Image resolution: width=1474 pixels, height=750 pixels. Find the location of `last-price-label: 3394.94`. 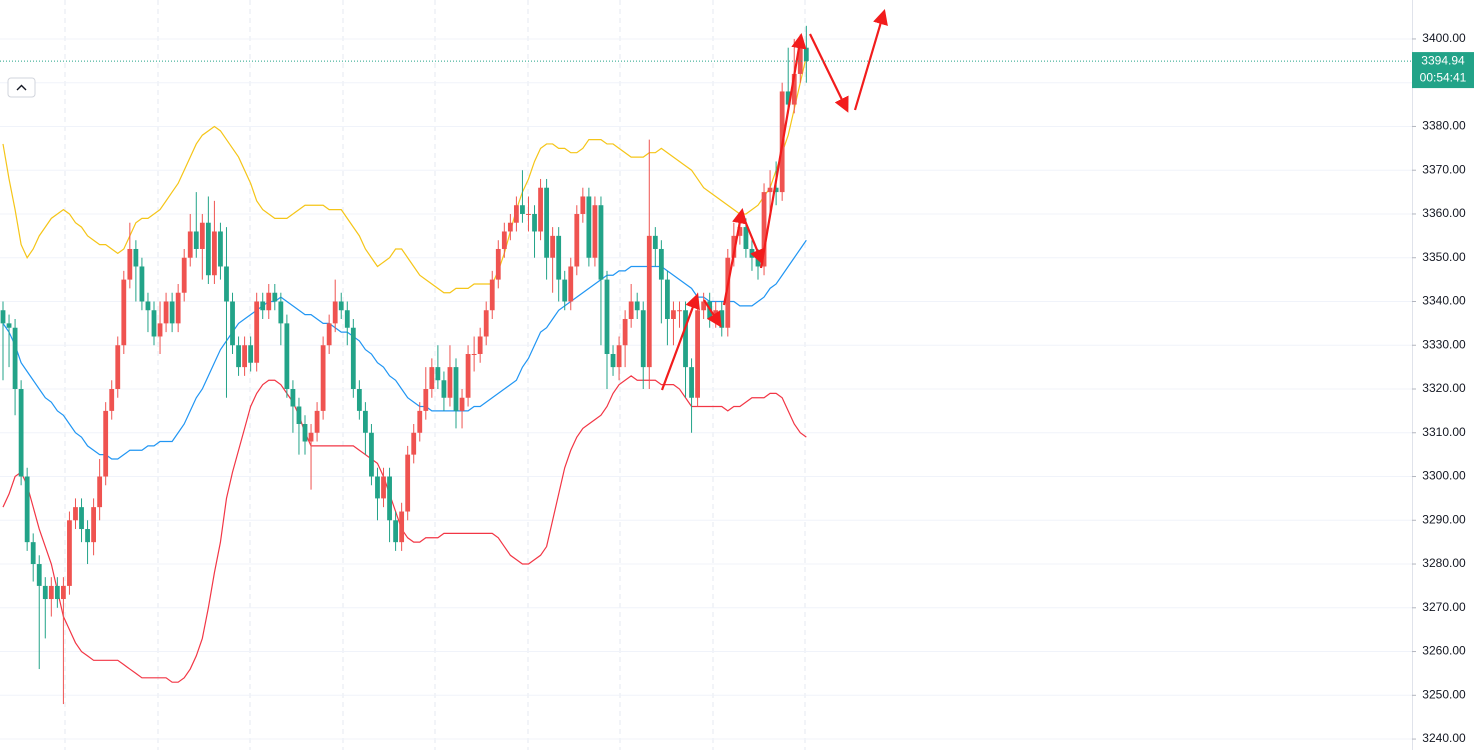

last-price-label: 3394.94 is located at coordinates (1443, 60).